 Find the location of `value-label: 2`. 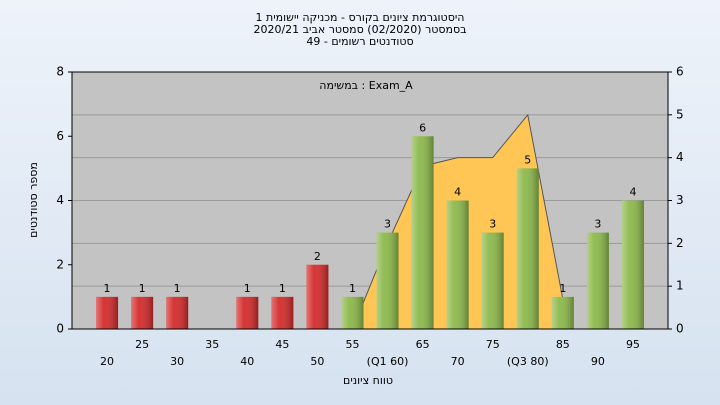

value-label: 2 is located at coordinates (317, 256).